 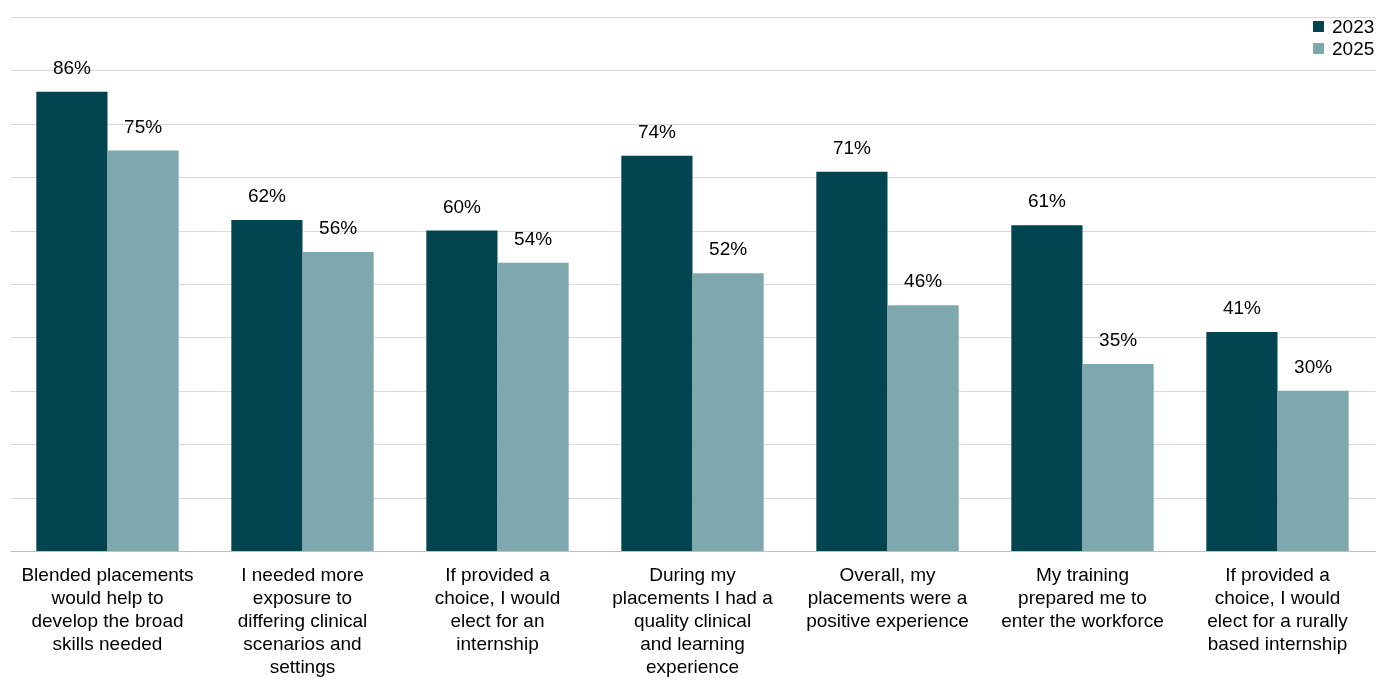 I want to click on data-label: 54%, so click(x=533, y=238).